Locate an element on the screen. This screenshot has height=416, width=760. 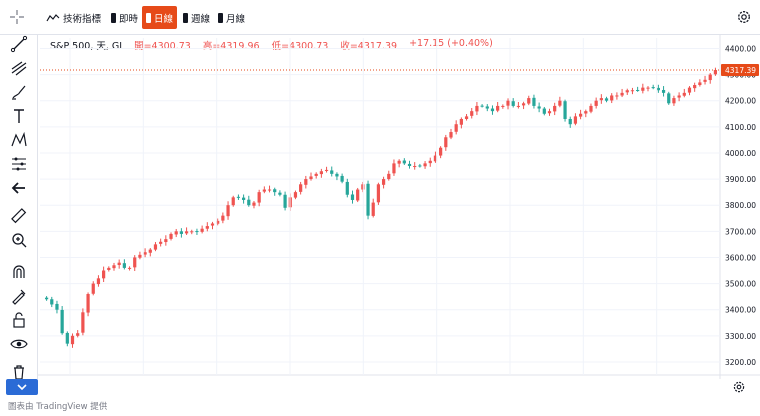
prediction-icon is located at coordinates (19, 164).